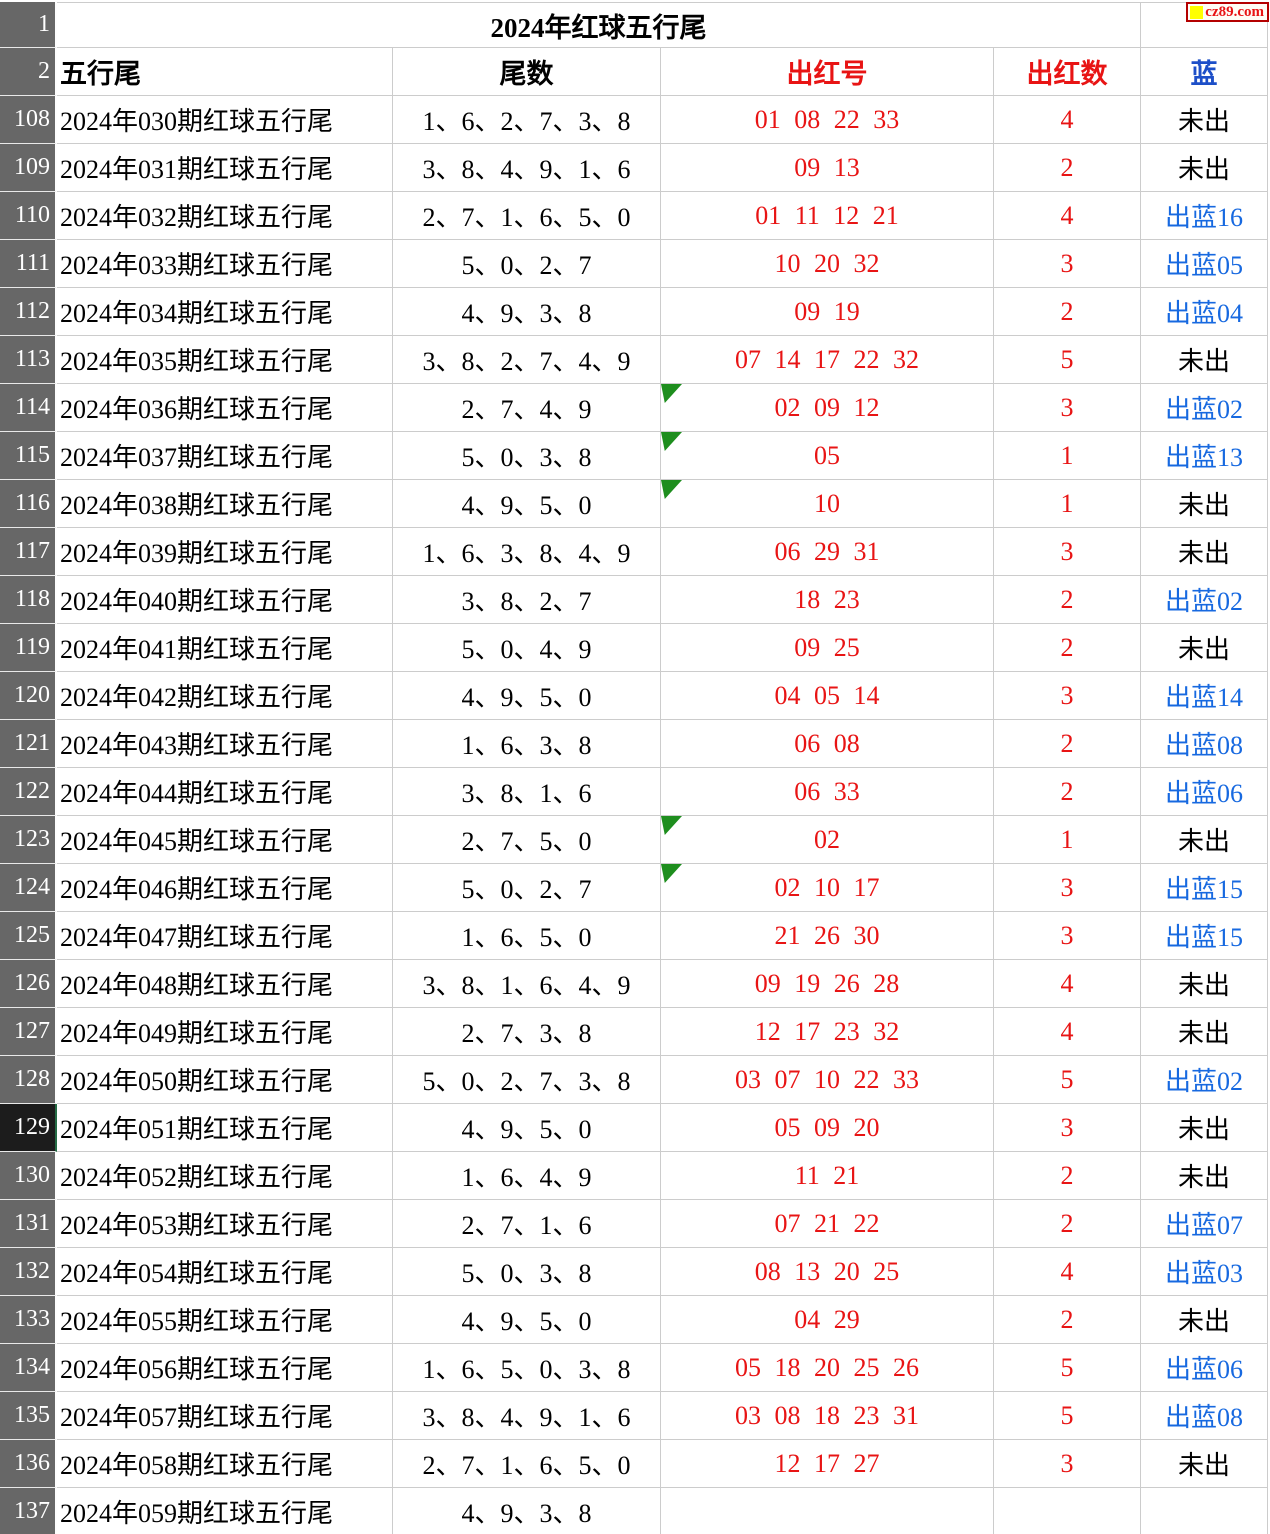 The width and height of the screenshot is (1270, 1534). Describe the element at coordinates (827, 1080) in the screenshot. I see `cell-chuhonghao: 03 07 10 22 33` at that location.